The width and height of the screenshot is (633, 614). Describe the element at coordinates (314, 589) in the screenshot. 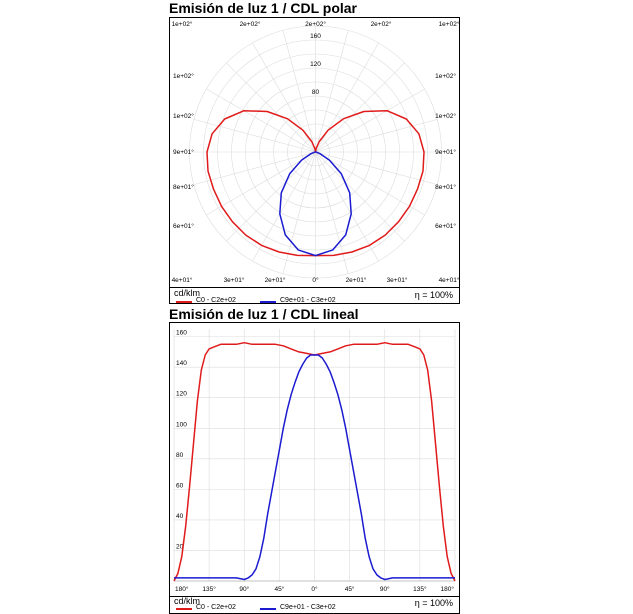

I see `linear-x-tick-label: 0°` at that location.